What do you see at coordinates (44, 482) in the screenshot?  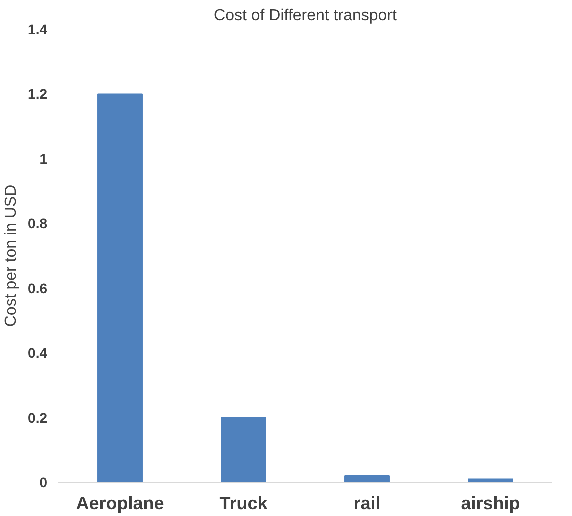 I see `y-tick-label: 0` at bounding box center [44, 482].